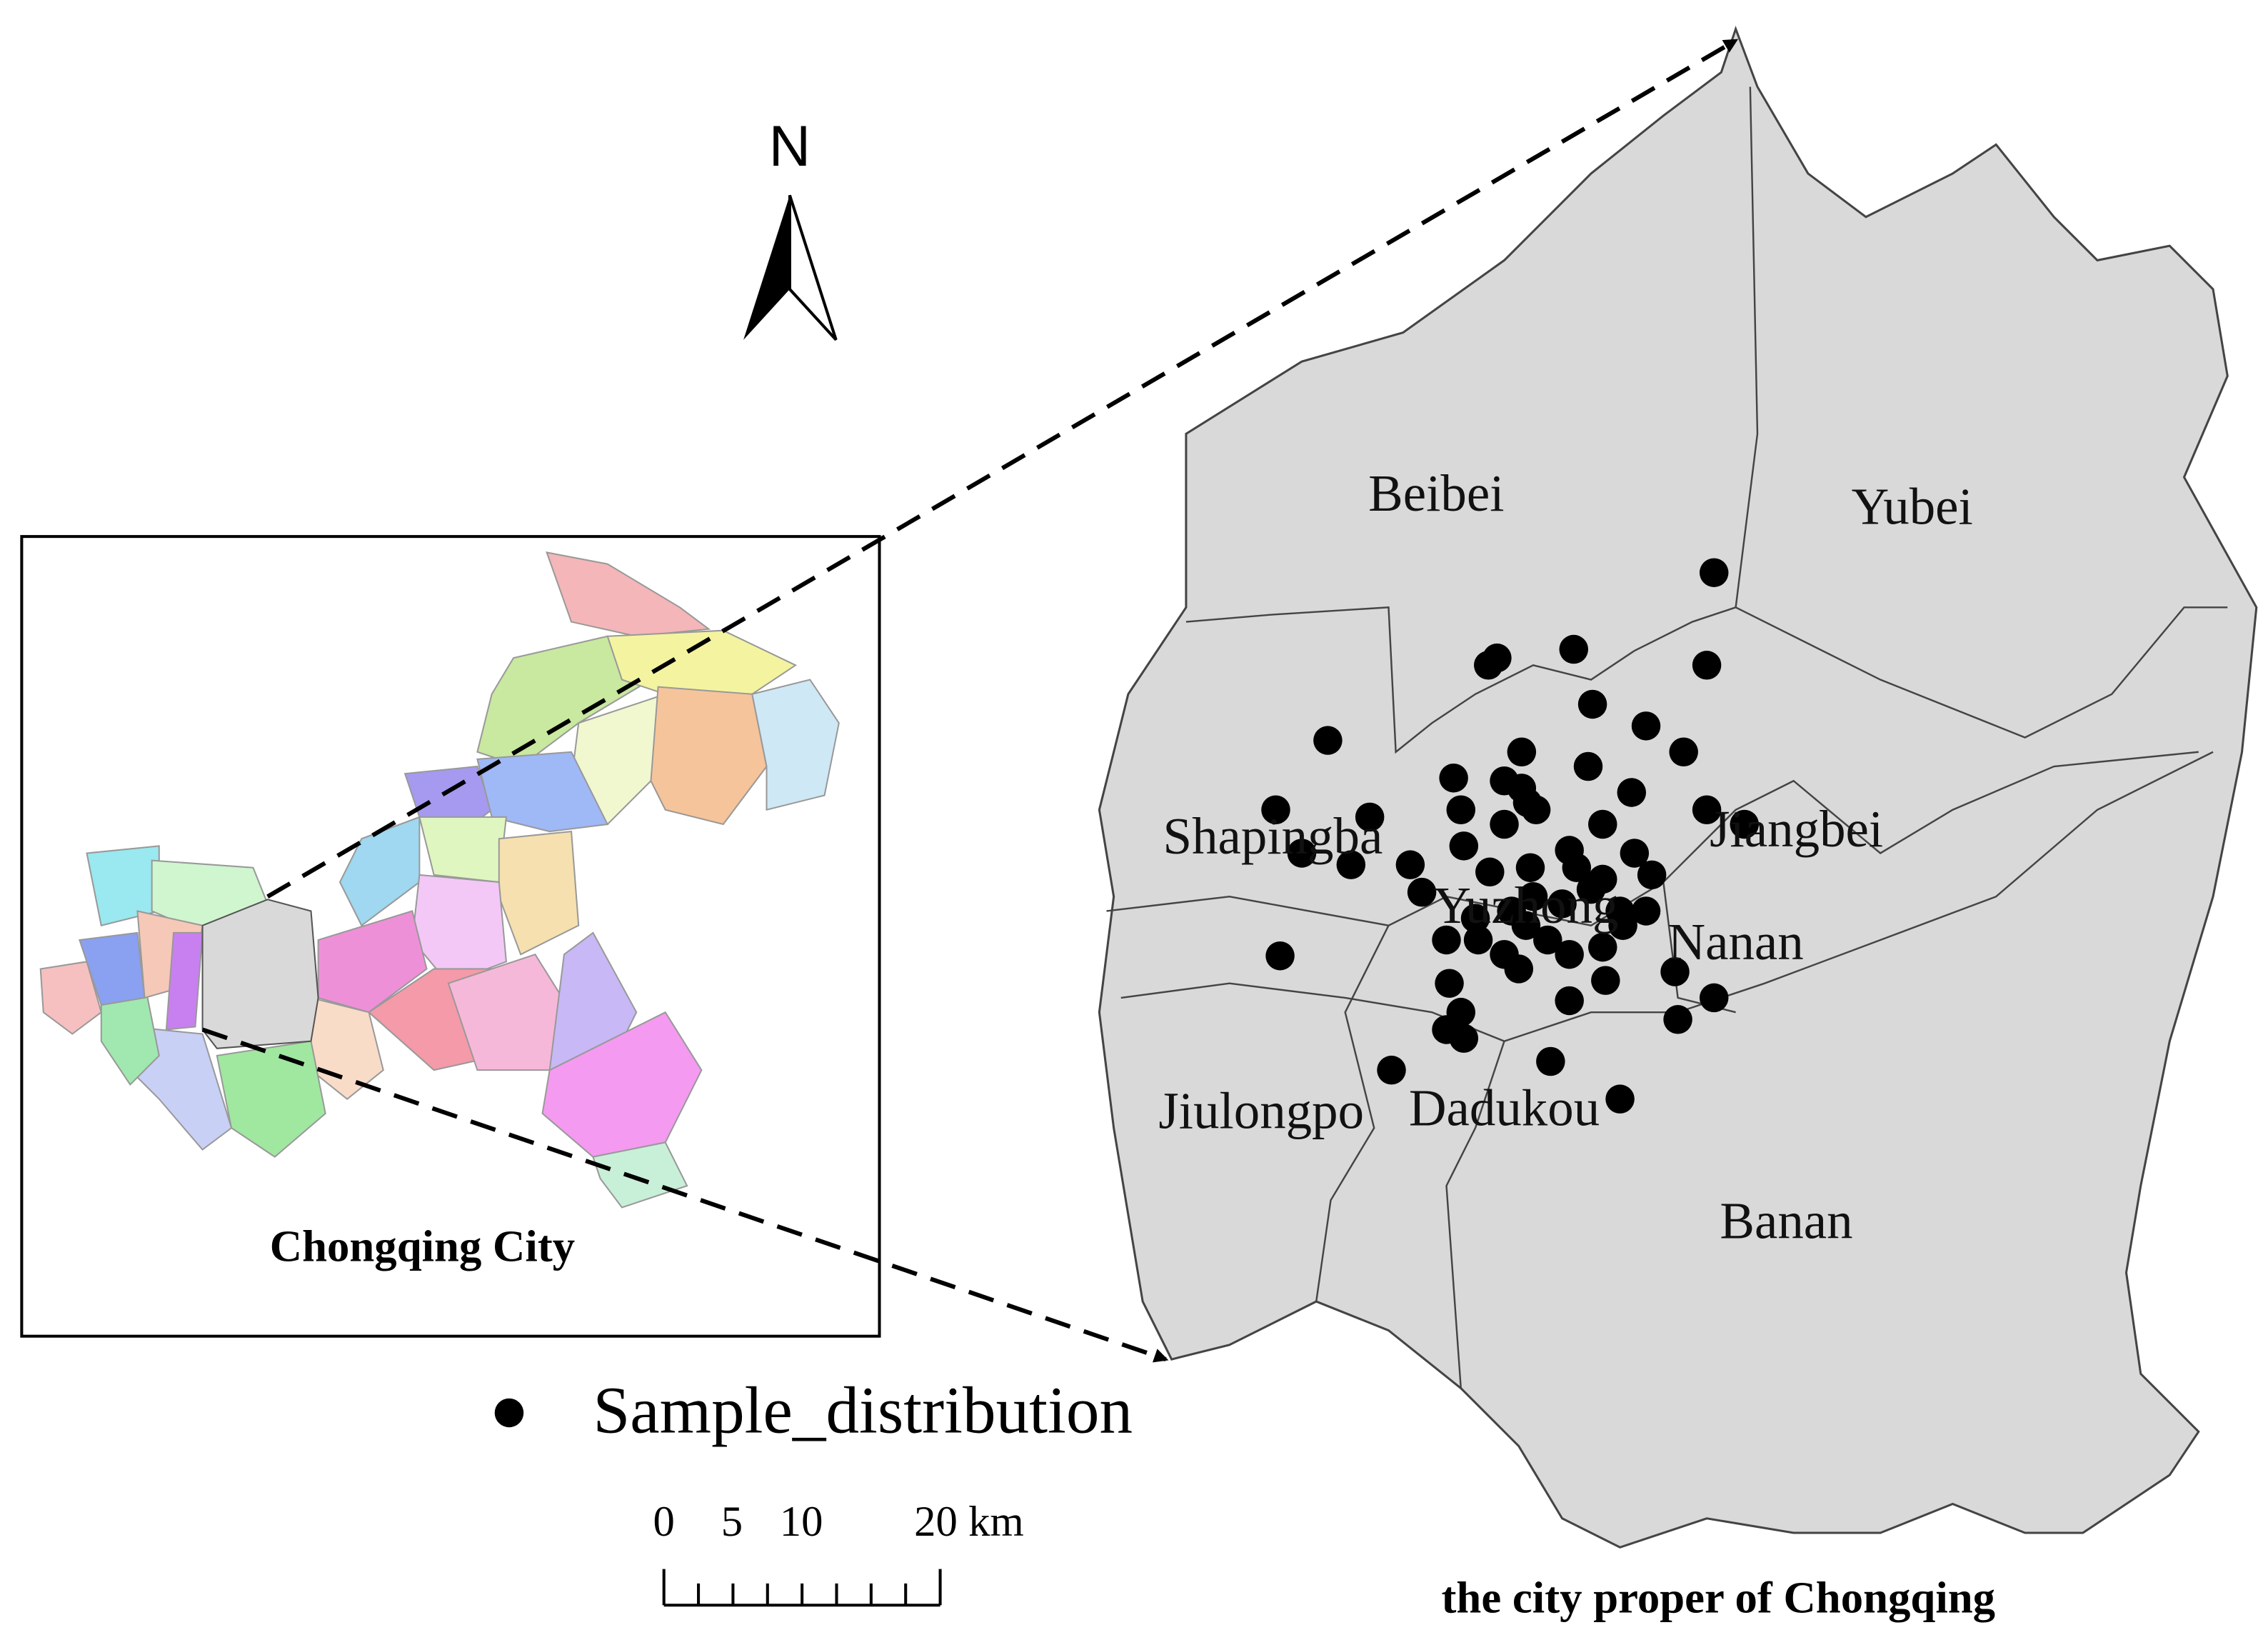 This screenshot has height=1650, width=2268. Describe the element at coordinates (801, 1522) in the screenshot. I see `scale-label: 10` at that location.